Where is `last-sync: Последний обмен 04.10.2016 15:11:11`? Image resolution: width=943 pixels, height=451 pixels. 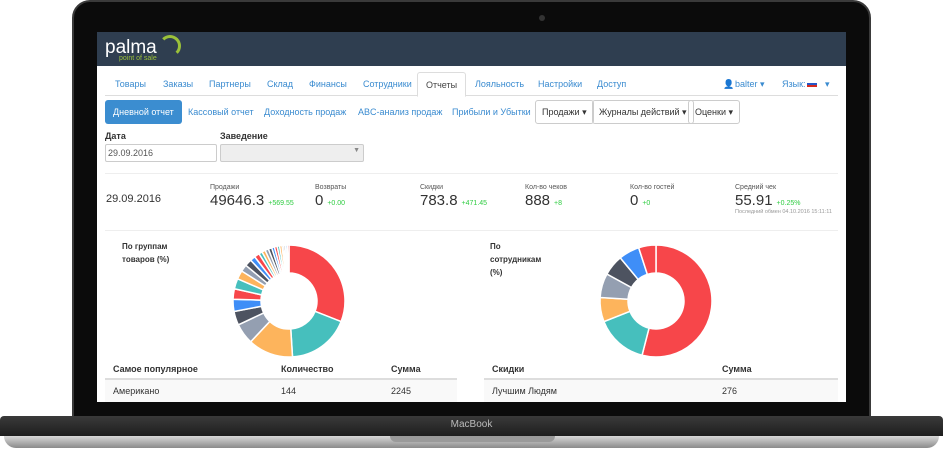
last-sync: Последний обмен 04.10.2016 15:11:11 is located at coordinates (783, 212).